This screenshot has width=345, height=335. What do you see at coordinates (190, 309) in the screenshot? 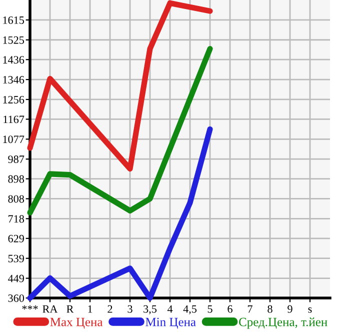
I see `x-tick-label: 4,5` at bounding box center [190, 309].